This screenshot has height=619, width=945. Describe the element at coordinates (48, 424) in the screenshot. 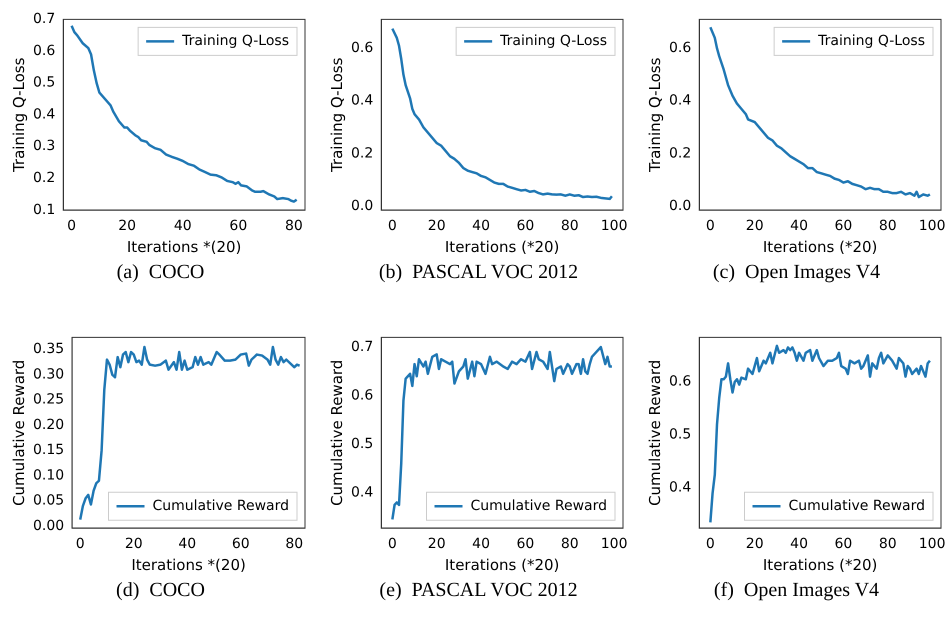

I see `y-tick-label: 0.20` at that location.